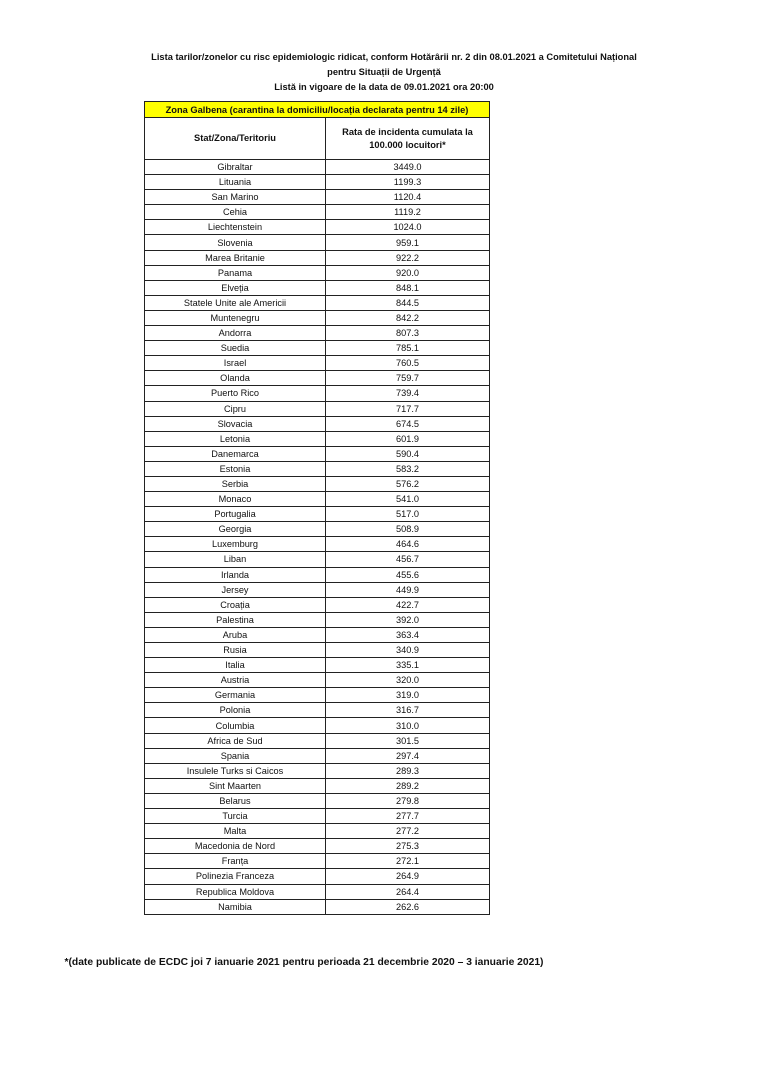  I want to click on table-row: Columbia 310.0, so click(317, 725).